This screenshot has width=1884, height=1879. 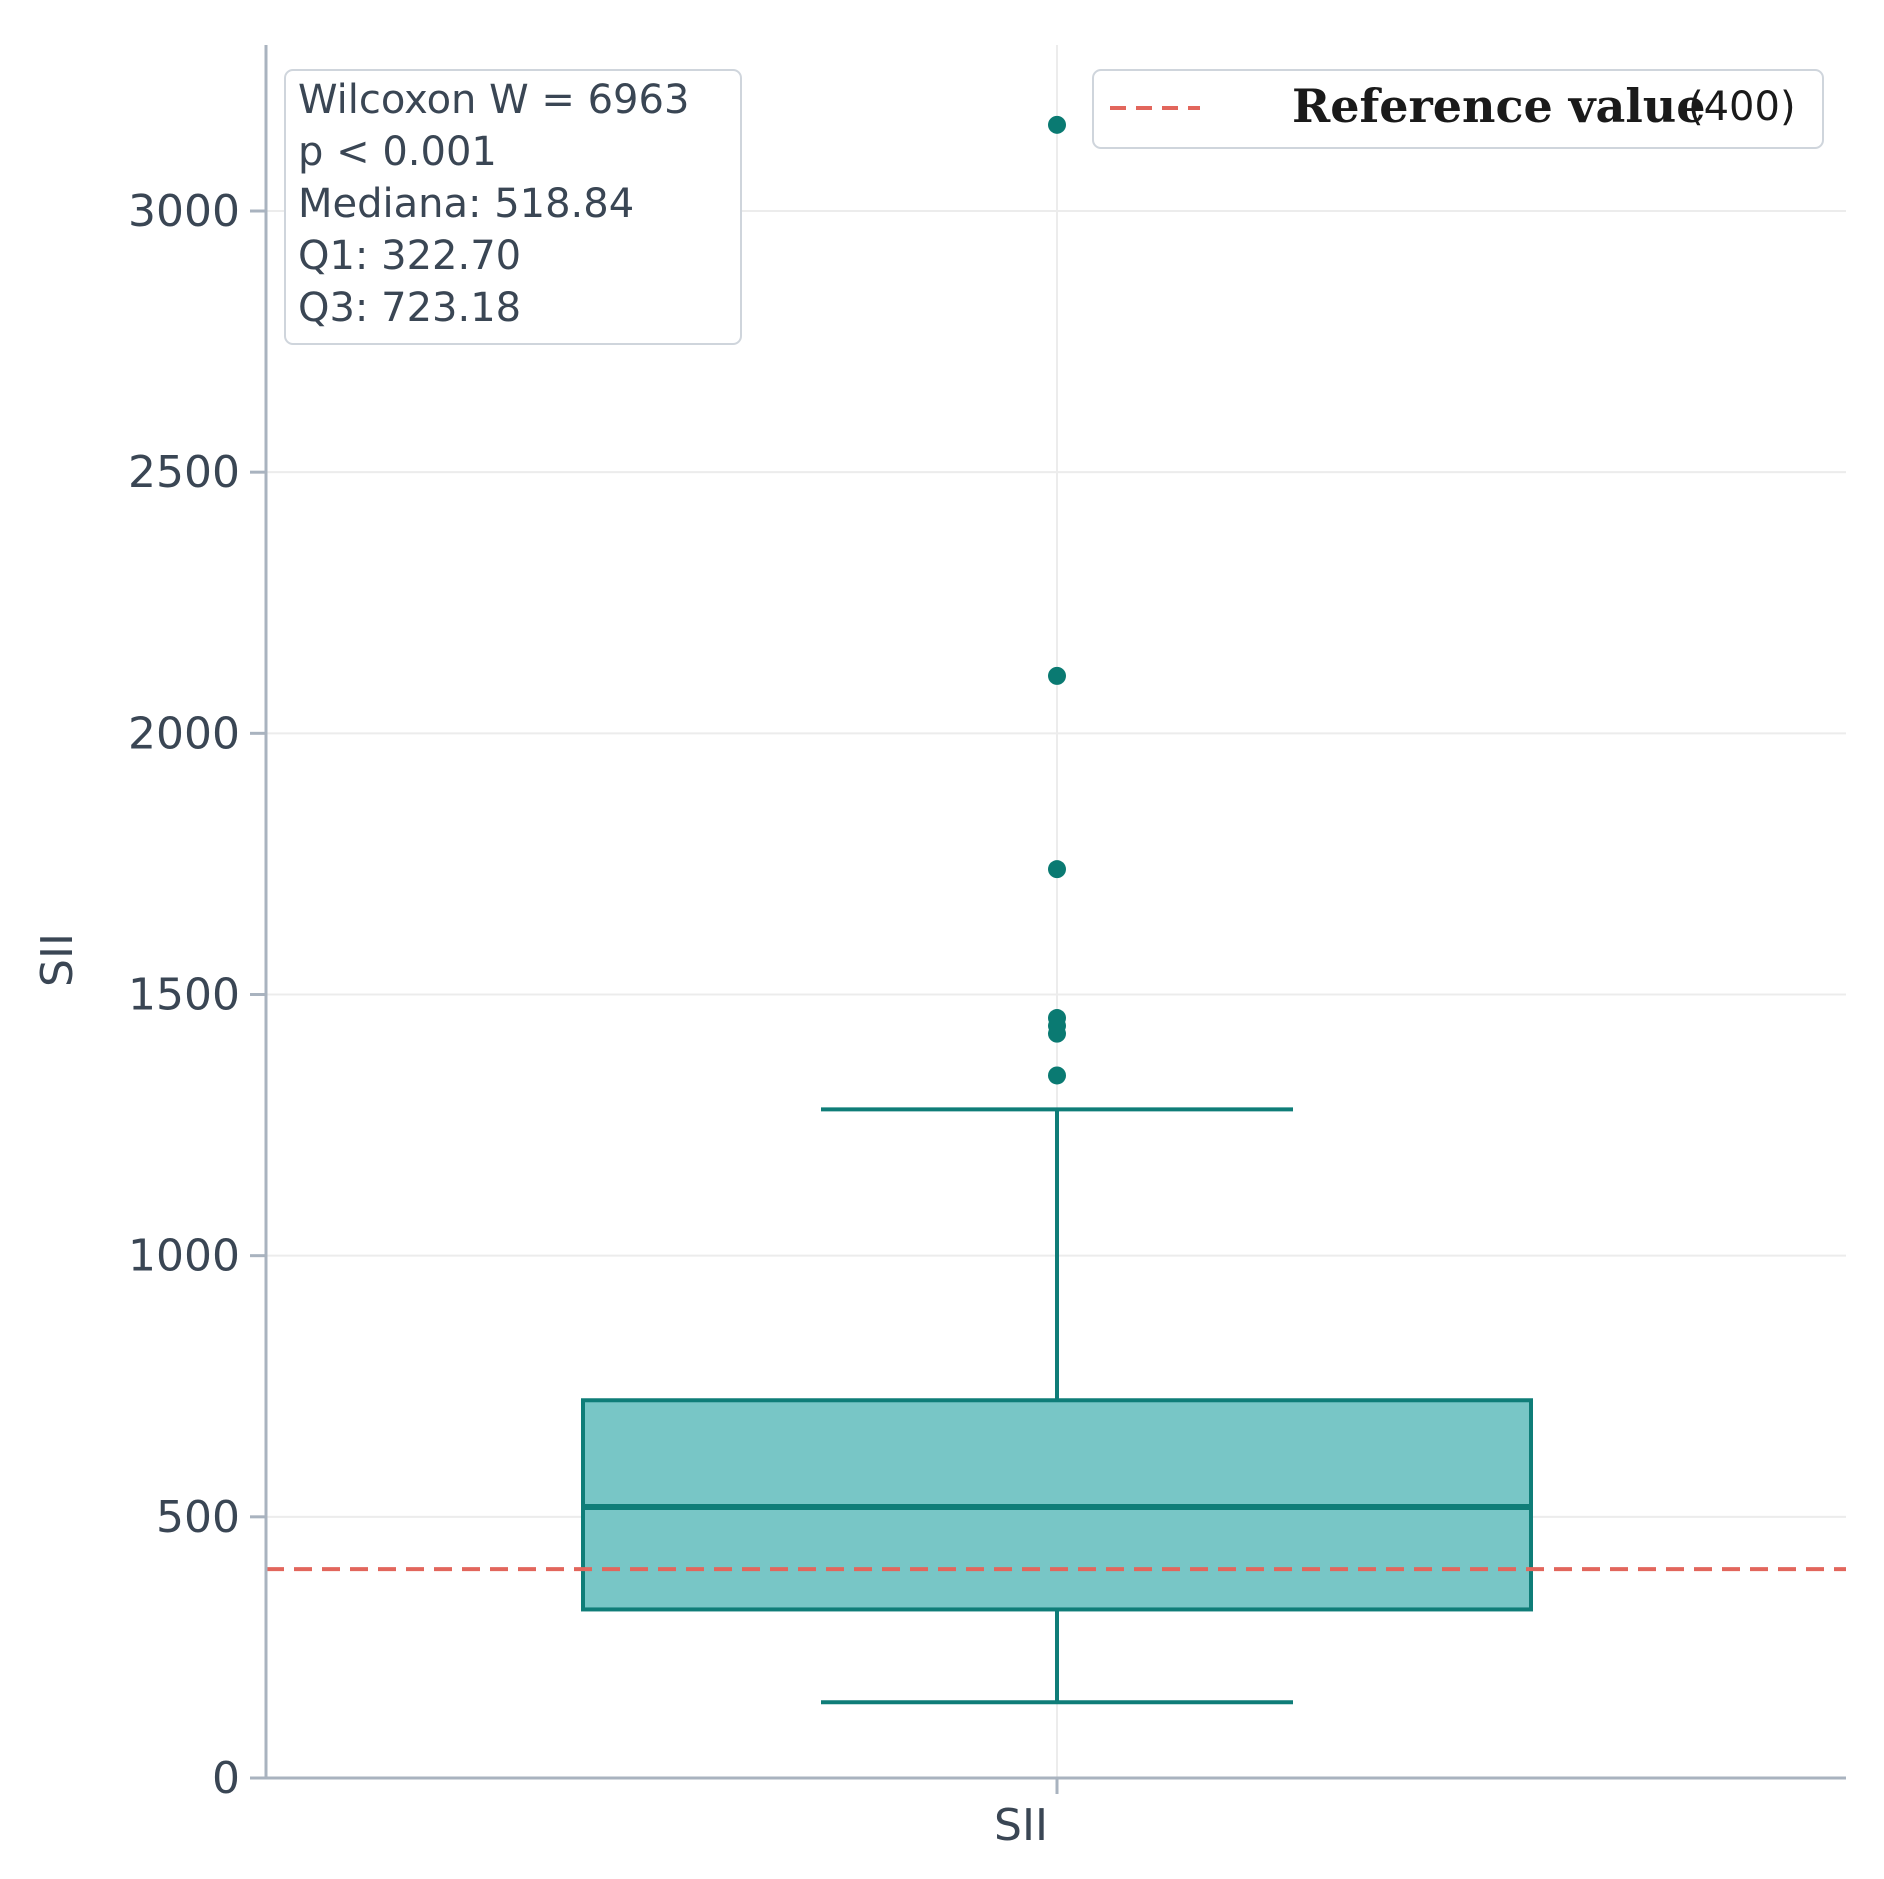 What do you see at coordinates (1742, 107) in the screenshot?
I see `legend-reference-value: (400)` at bounding box center [1742, 107].